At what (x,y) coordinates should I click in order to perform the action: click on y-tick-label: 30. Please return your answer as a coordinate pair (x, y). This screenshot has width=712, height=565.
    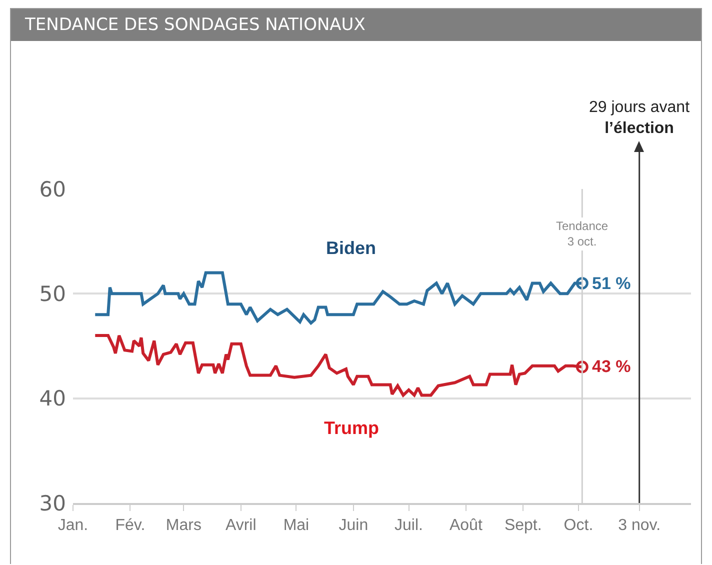
    Looking at the image, I should click on (52, 503).